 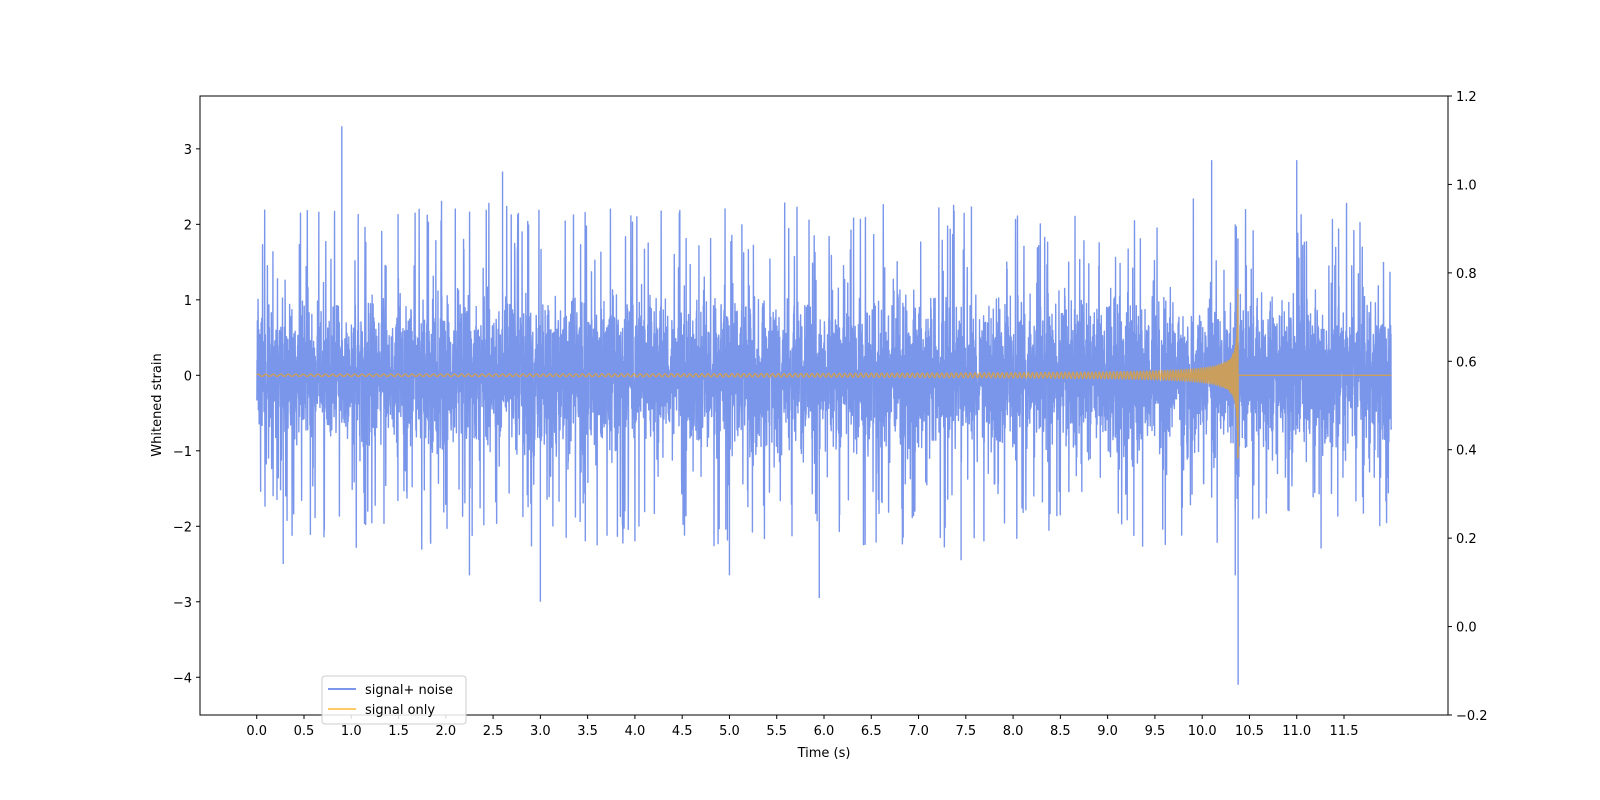 I want to click on y2-axis-ticks: −0.2 0.0 0.2 0.4 0.6 0.8 1.0 1.2, so click(x=1468, y=407).